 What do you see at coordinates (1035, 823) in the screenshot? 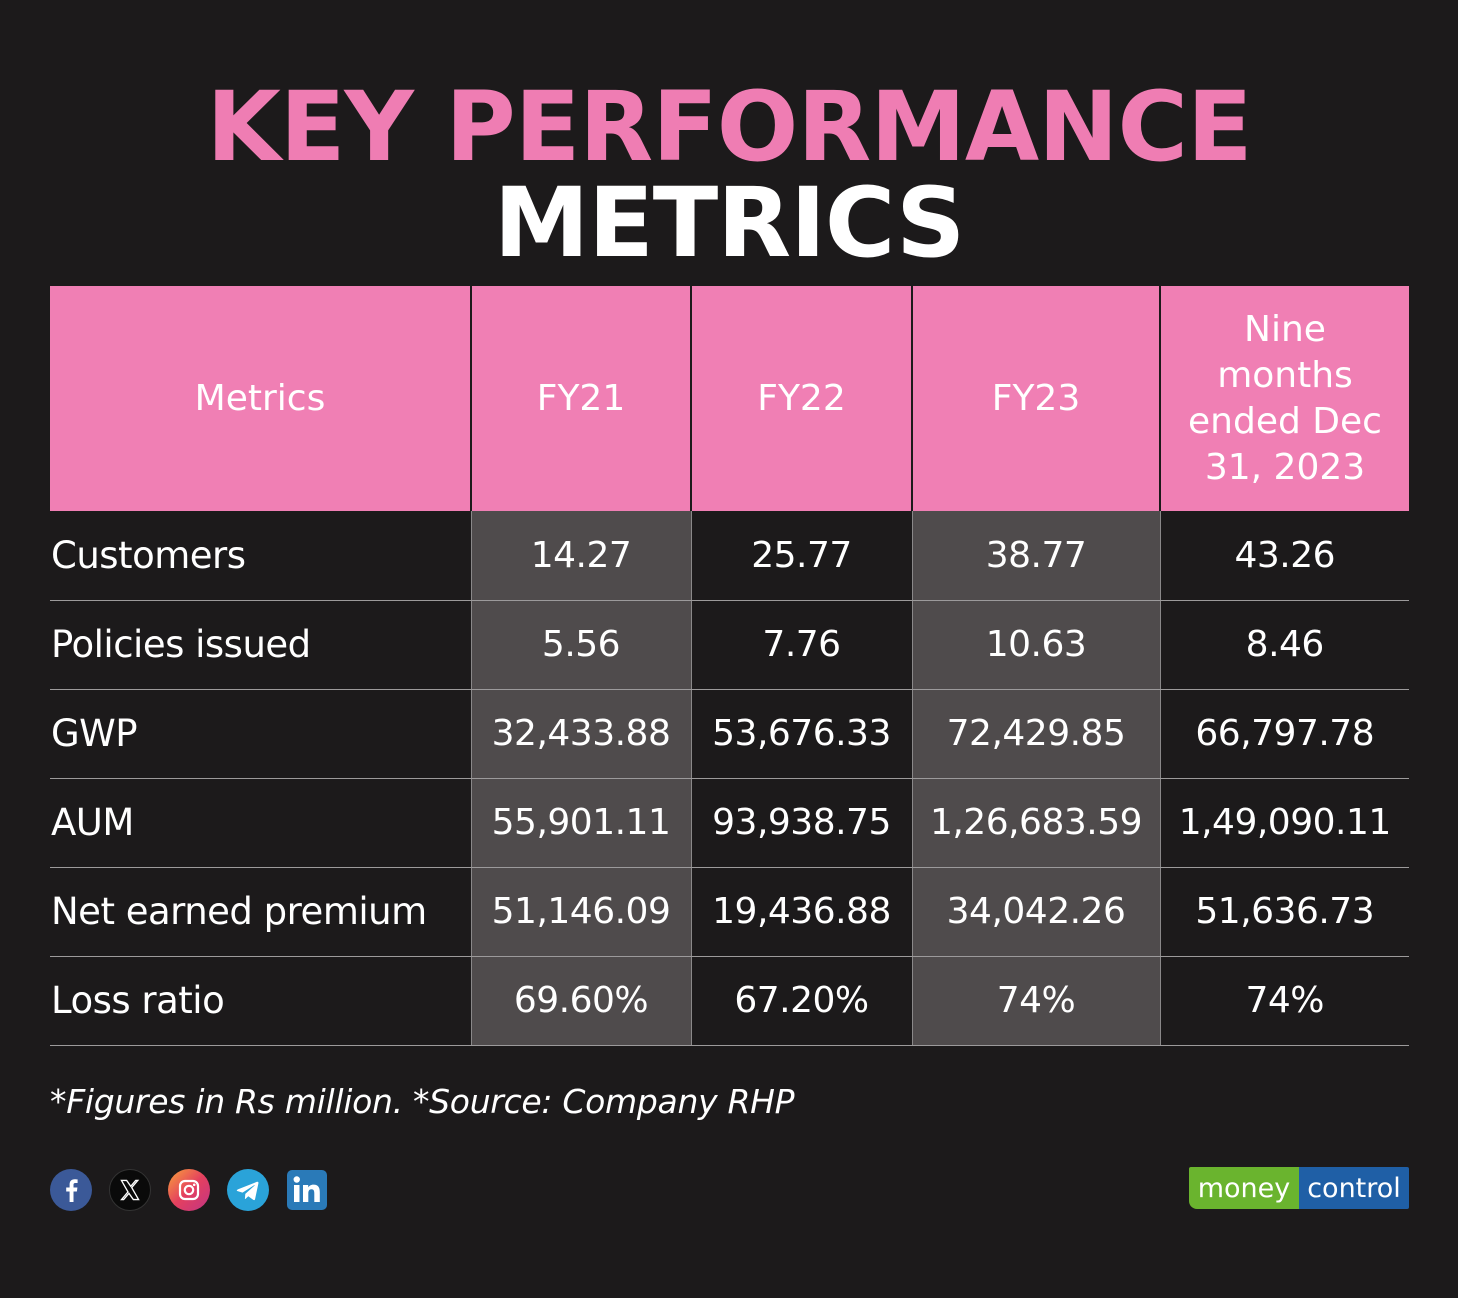
I see `cell-fy23: 1,26,683.59` at bounding box center [1035, 823].